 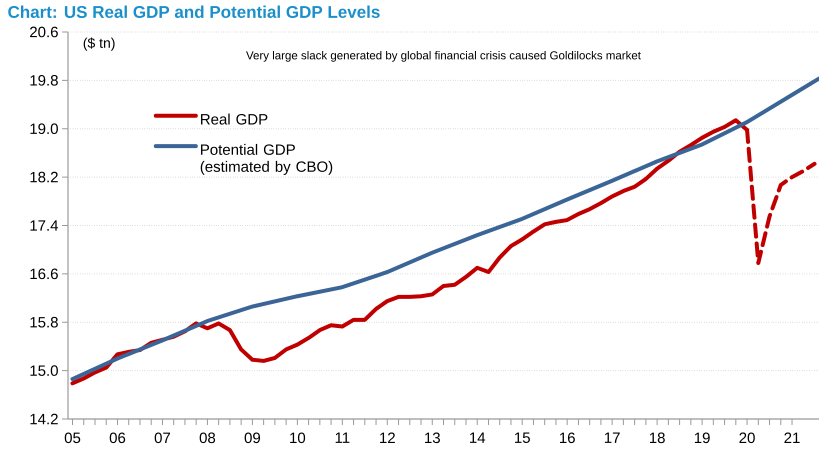 What do you see at coordinates (162, 438) in the screenshot?
I see `x-tick-label: 07` at bounding box center [162, 438].